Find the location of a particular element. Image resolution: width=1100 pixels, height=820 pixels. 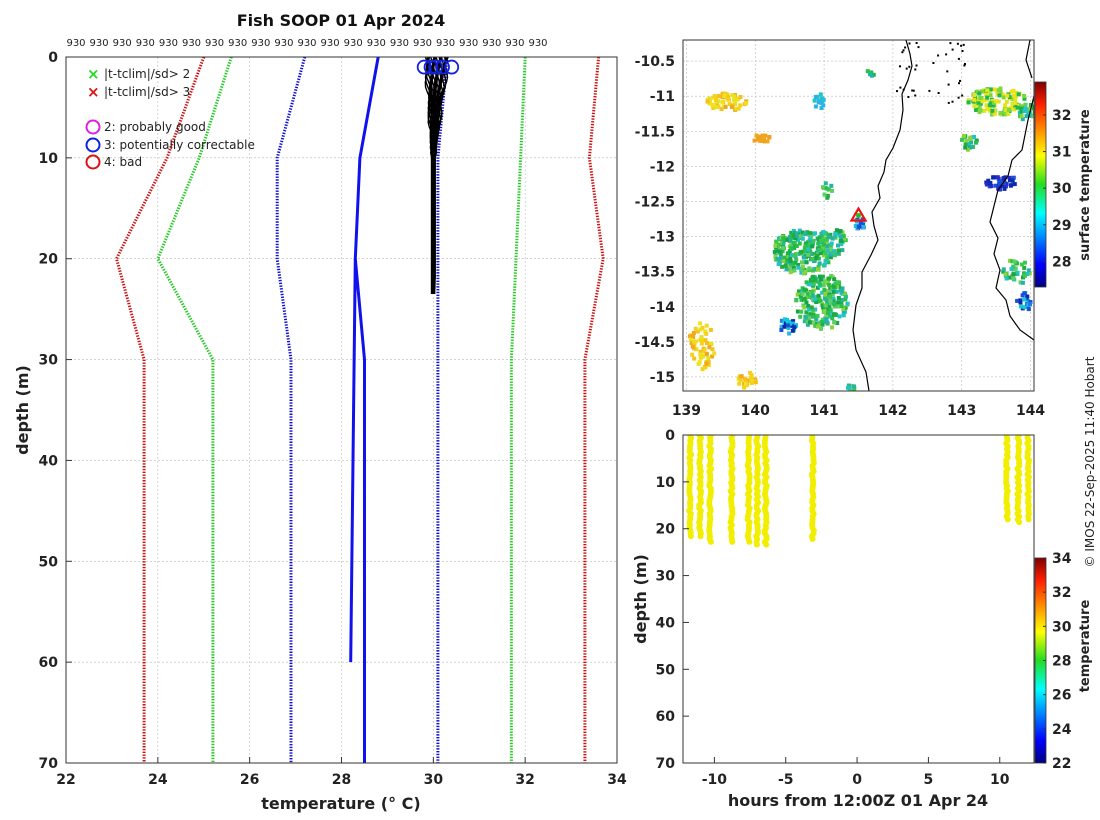

x-tick-label: 142 is located at coordinates (892, 411).